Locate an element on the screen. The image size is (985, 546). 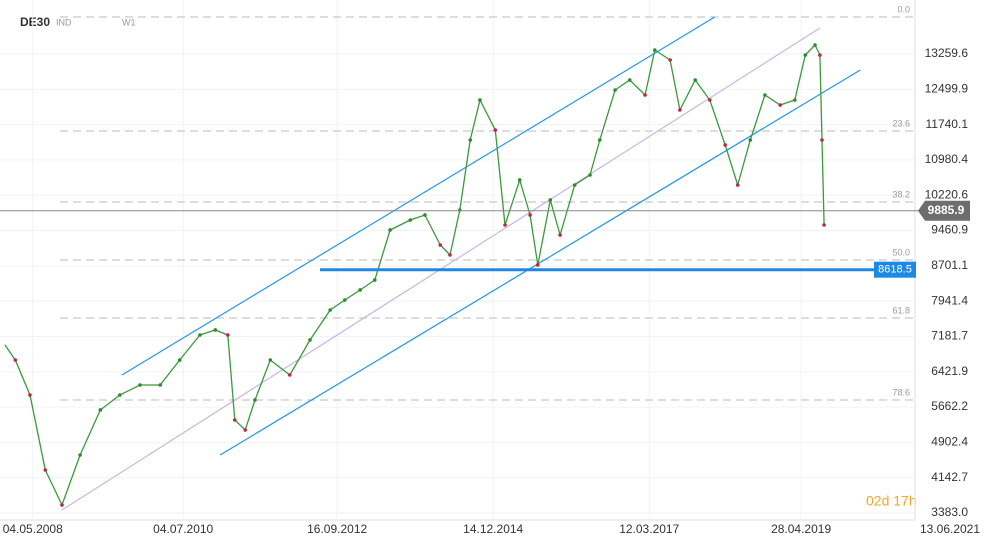
fib-label: 61.8 is located at coordinates (901, 310).